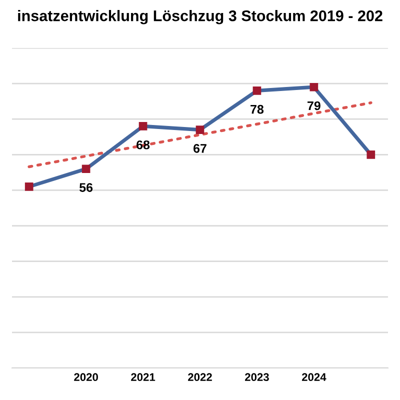  I want to click on x-tick-label: 2022, so click(200, 377).